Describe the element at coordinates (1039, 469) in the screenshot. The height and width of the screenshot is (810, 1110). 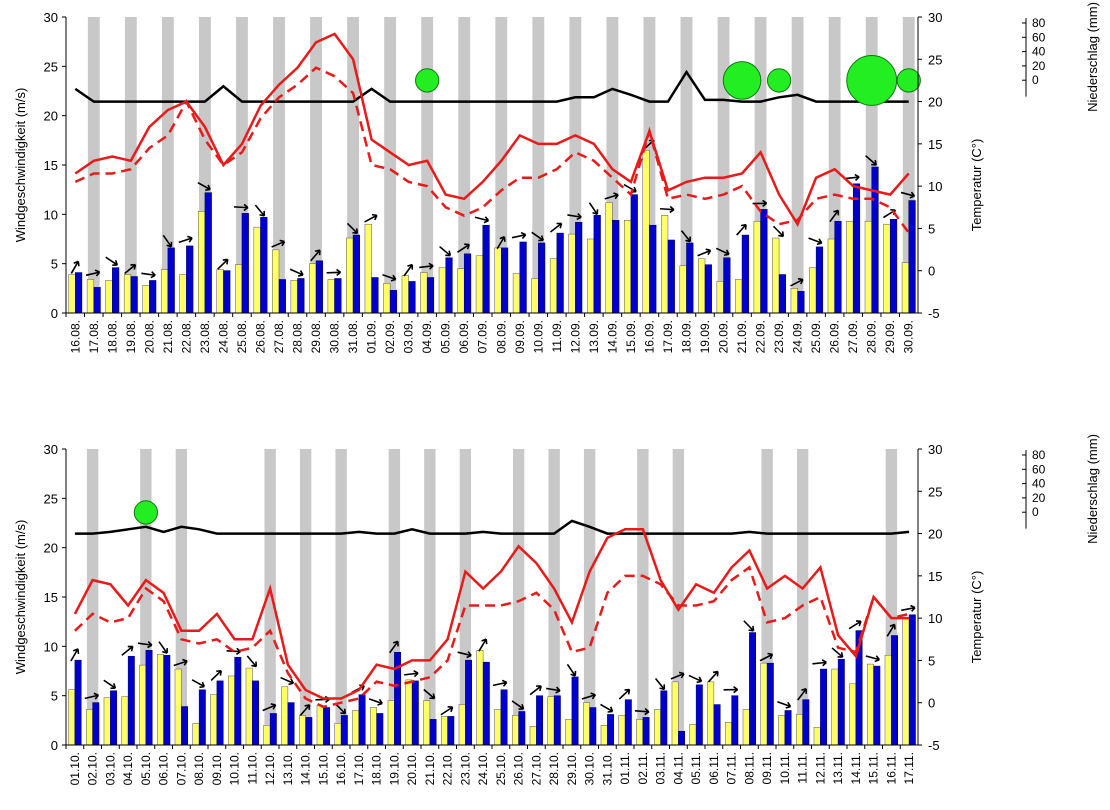
I see `precip-tick-label: 60` at that location.